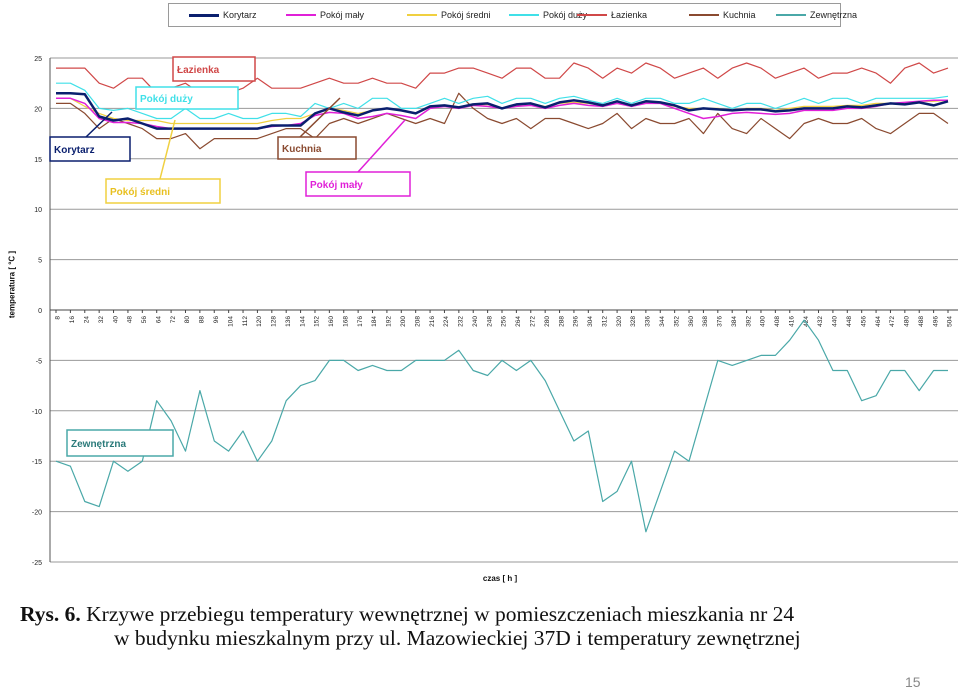  Describe the element at coordinates (532, 321) in the screenshot. I see `x-tick-label: 272` at that location.